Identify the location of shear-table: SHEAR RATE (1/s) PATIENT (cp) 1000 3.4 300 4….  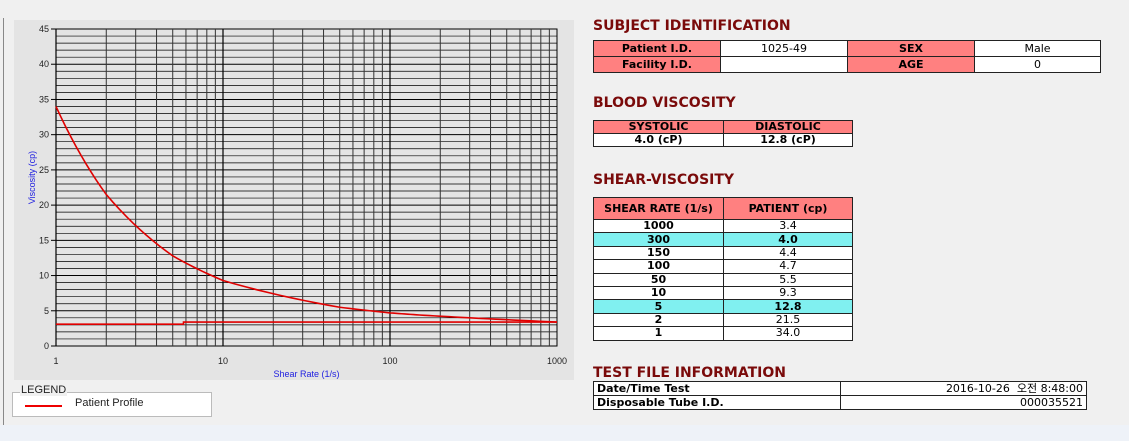
(723, 269).